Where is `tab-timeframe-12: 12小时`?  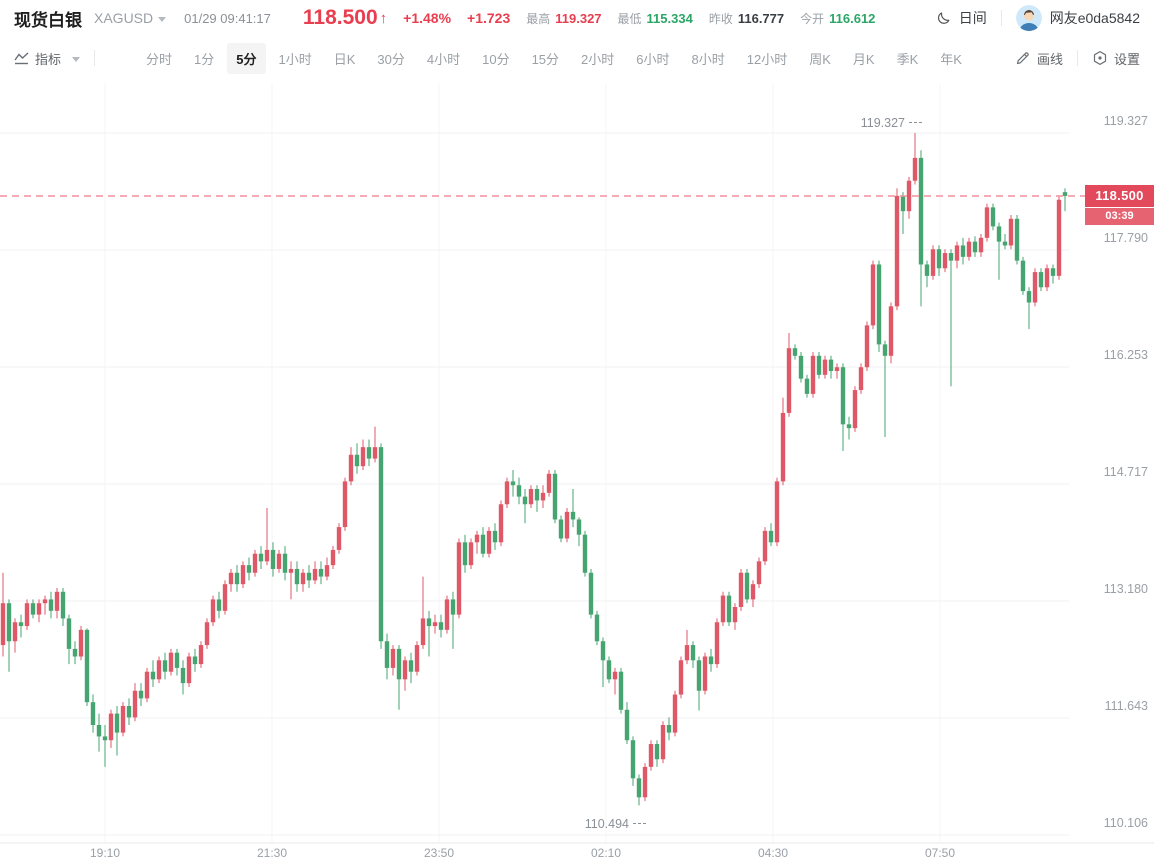
tab-timeframe-12: 12小时 is located at coordinates (767, 59).